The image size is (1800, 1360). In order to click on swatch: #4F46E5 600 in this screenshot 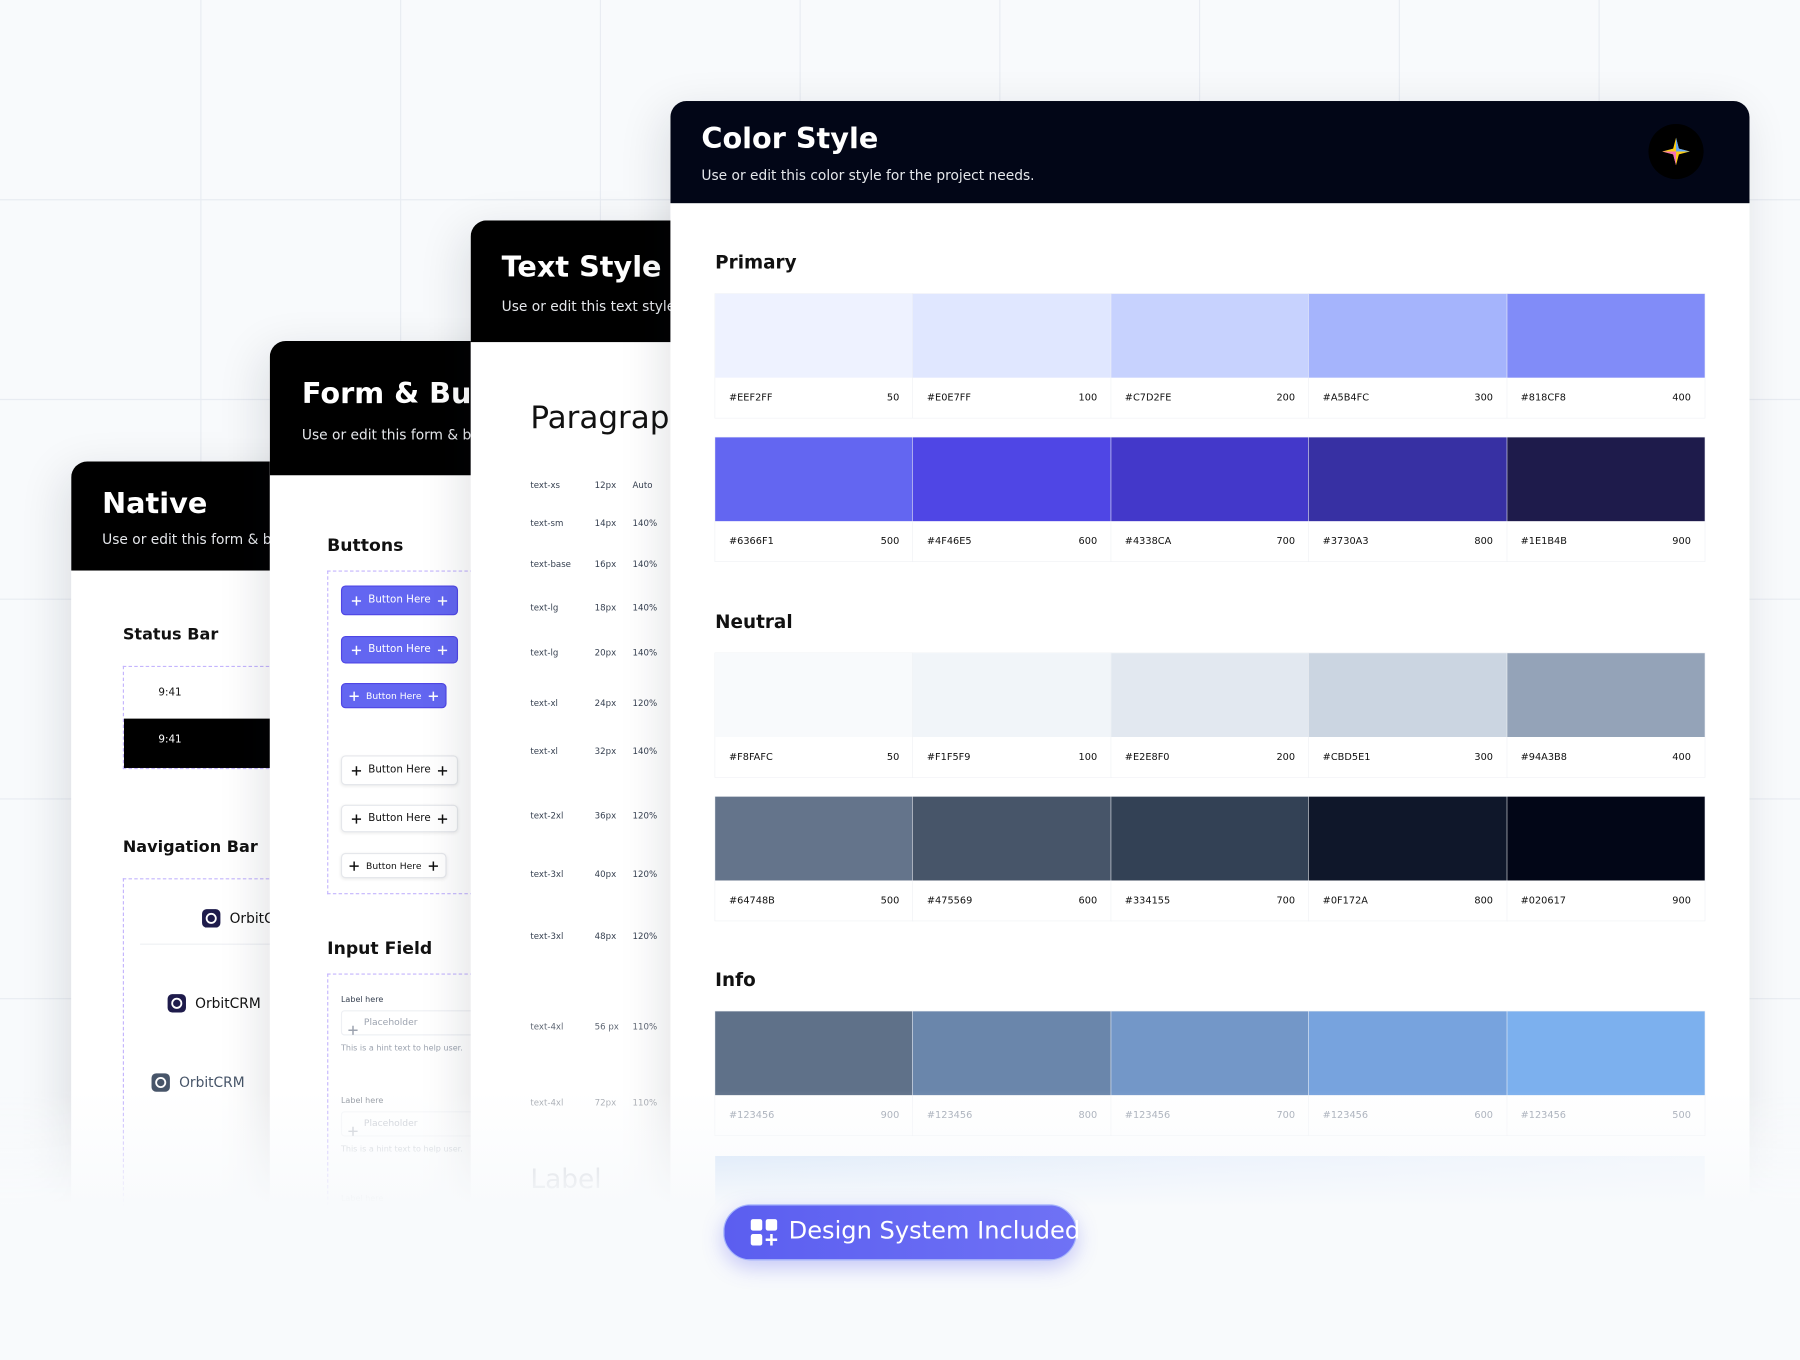, I will do `click(1012, 499)`.